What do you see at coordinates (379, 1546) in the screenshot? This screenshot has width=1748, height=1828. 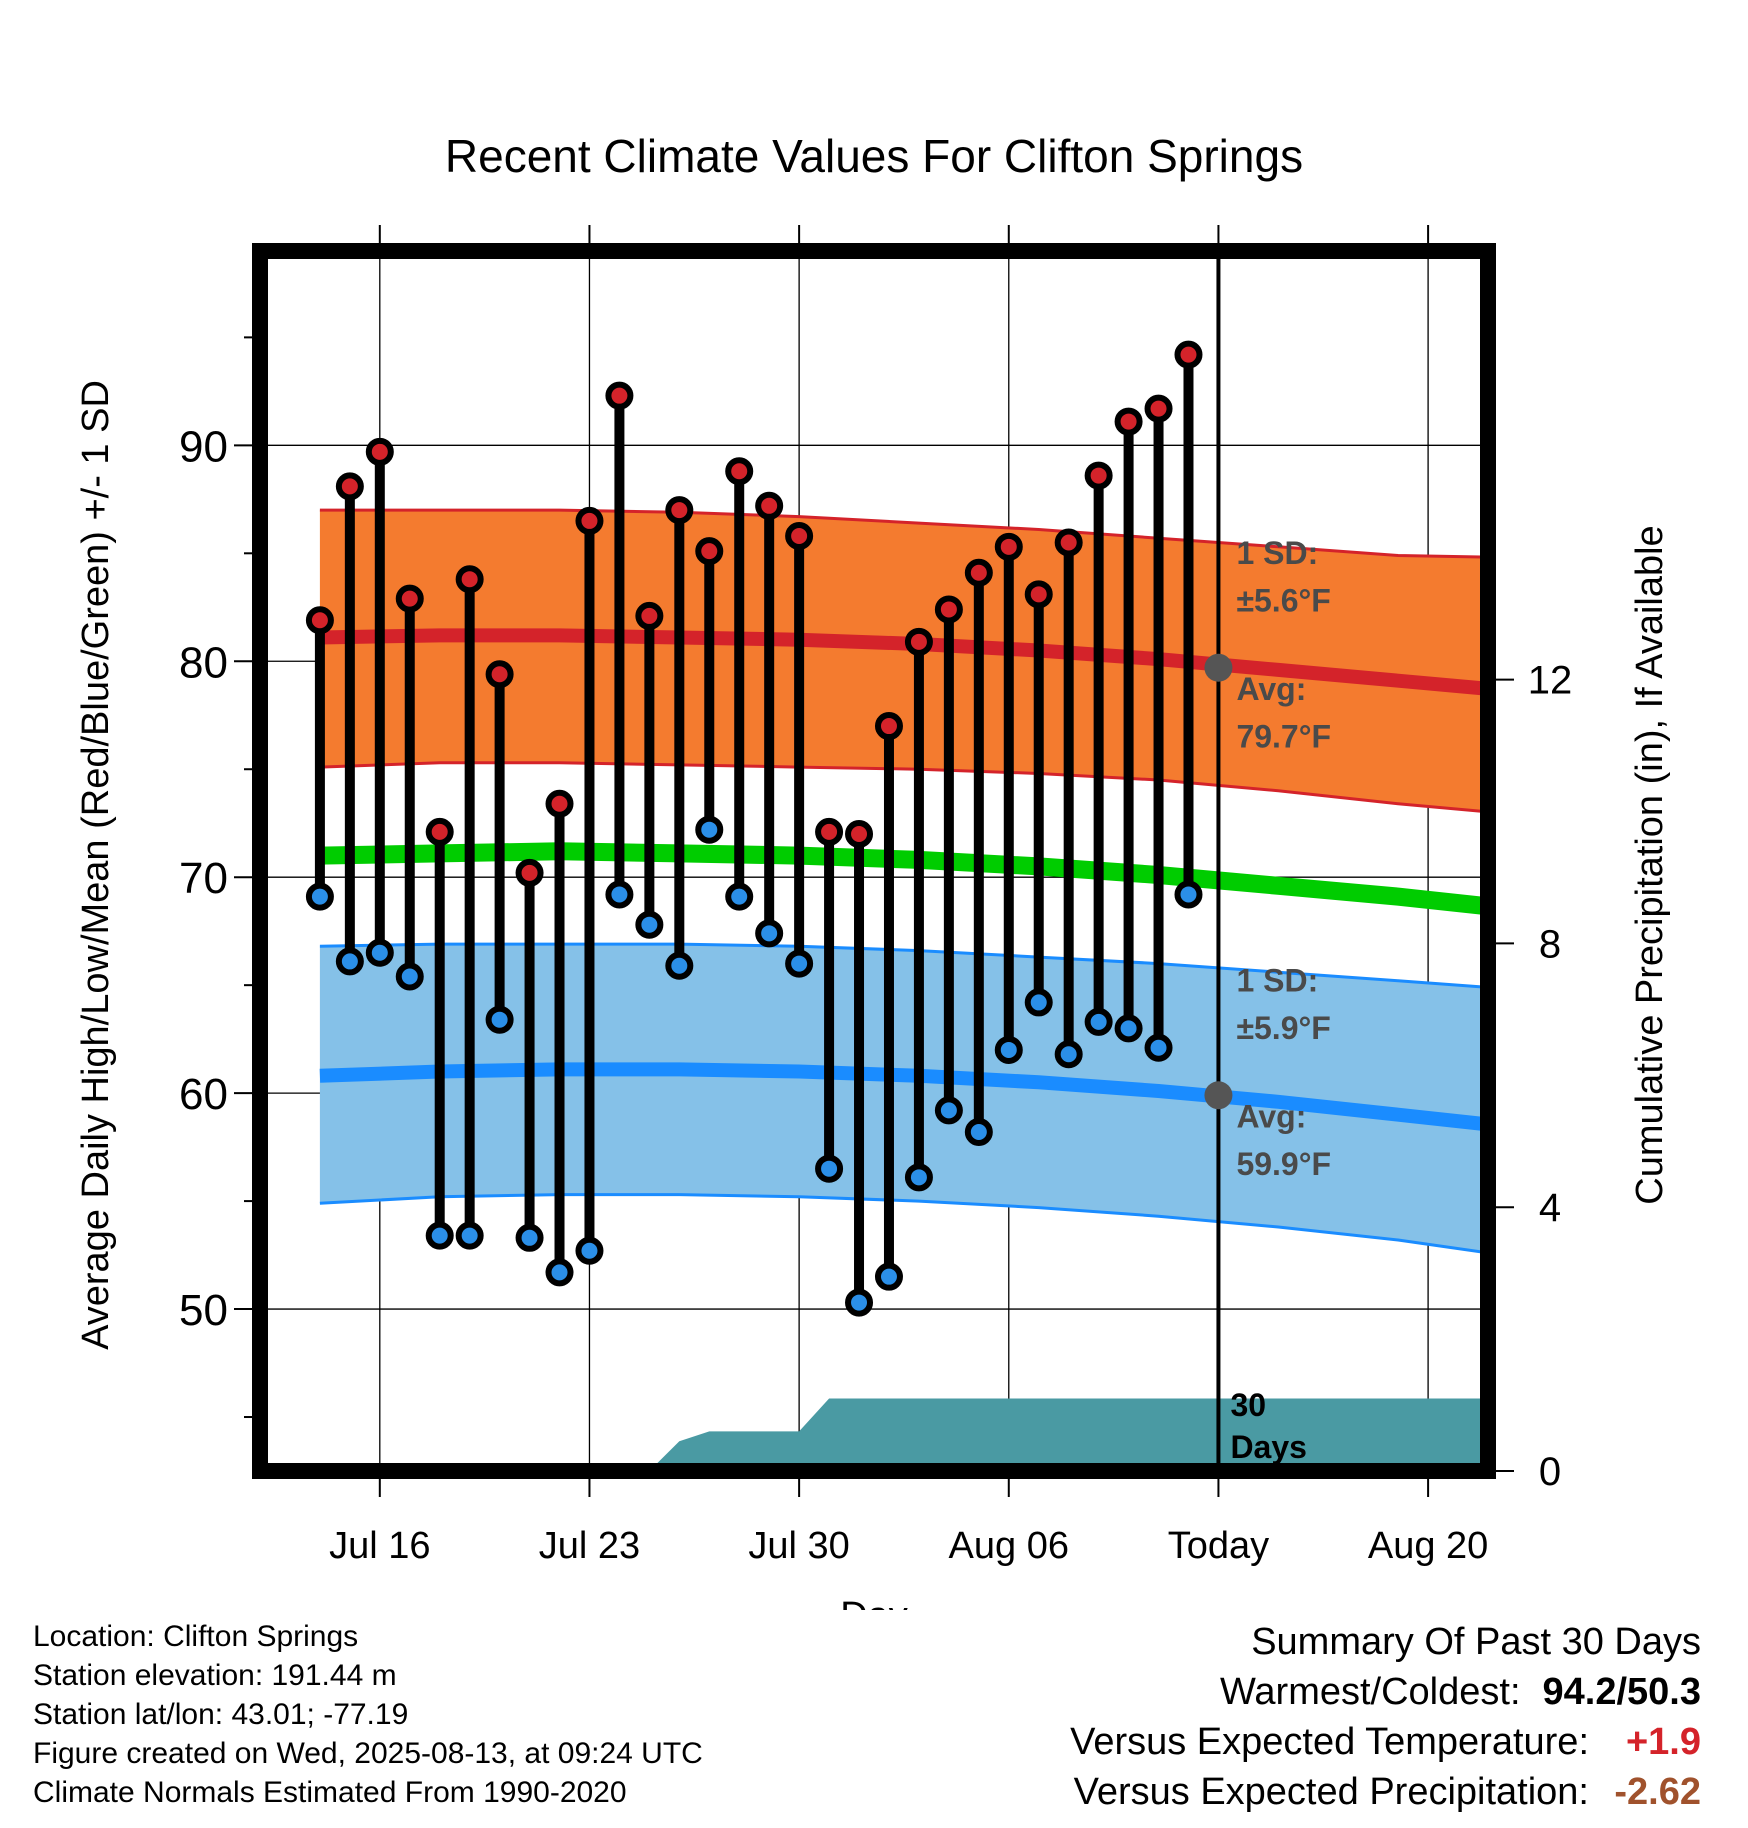 I see `x-tick-label: Jul 16` at bounding box center [379, 1546].